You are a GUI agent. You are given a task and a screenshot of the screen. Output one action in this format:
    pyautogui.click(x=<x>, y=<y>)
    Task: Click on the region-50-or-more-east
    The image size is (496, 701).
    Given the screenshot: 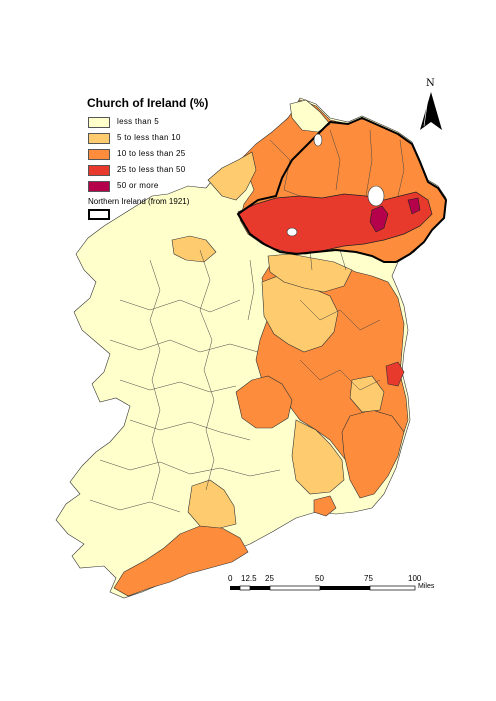 What is the action you would take?
    pyautogui.click(x=414, y=206)
    